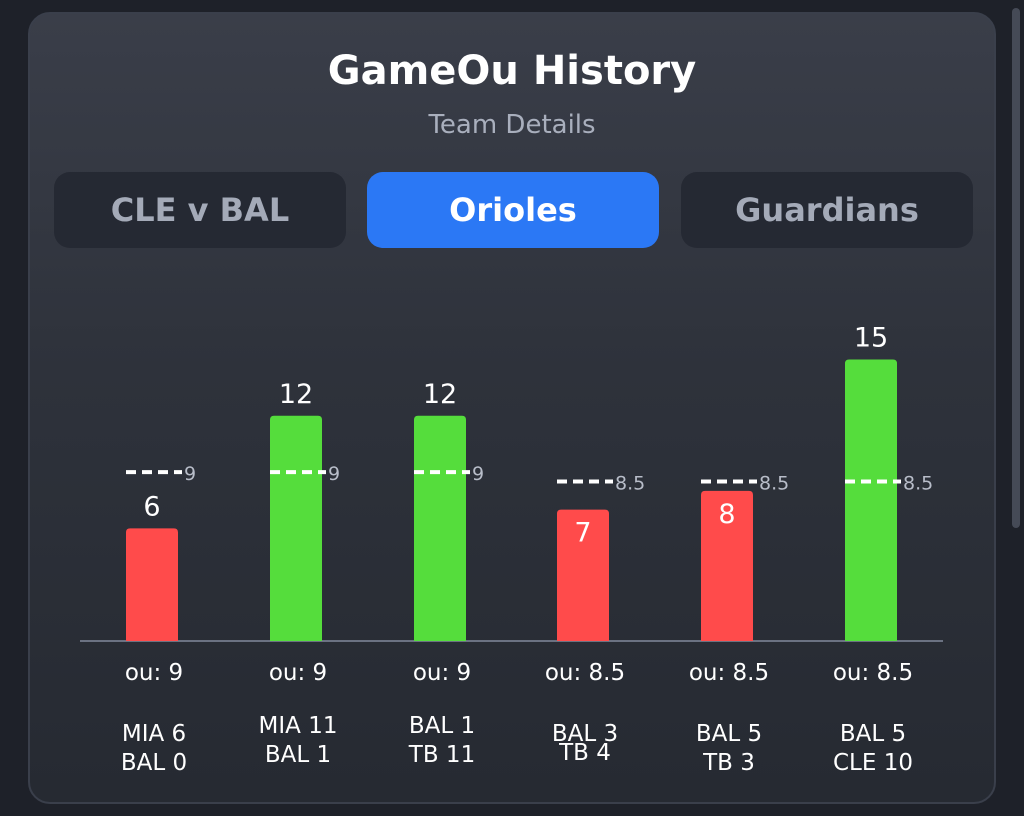  I want to click on score-line: TB 3, so click(728, 763).